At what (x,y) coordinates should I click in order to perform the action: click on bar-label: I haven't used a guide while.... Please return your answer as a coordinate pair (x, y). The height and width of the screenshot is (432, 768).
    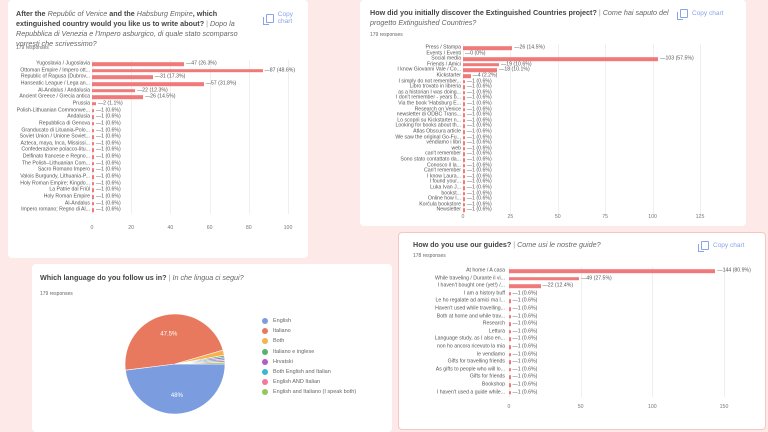
    Looking at the image, I should click on (470, 391).